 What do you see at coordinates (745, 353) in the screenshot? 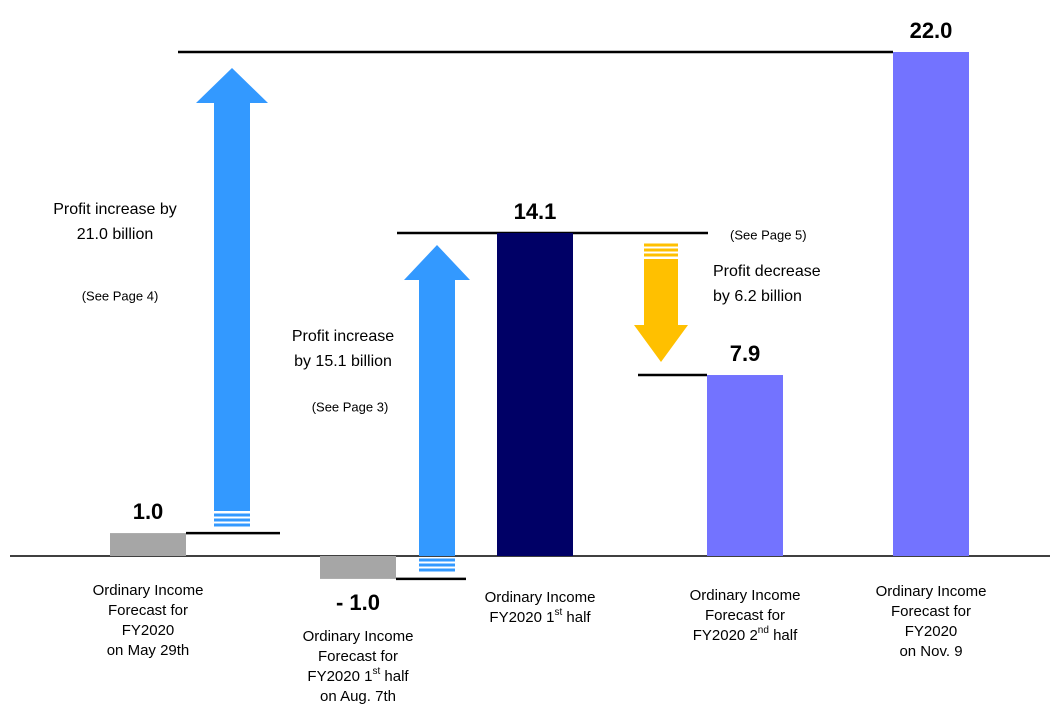
I see `value-label: 7.9` at bounding box center [745, 353].